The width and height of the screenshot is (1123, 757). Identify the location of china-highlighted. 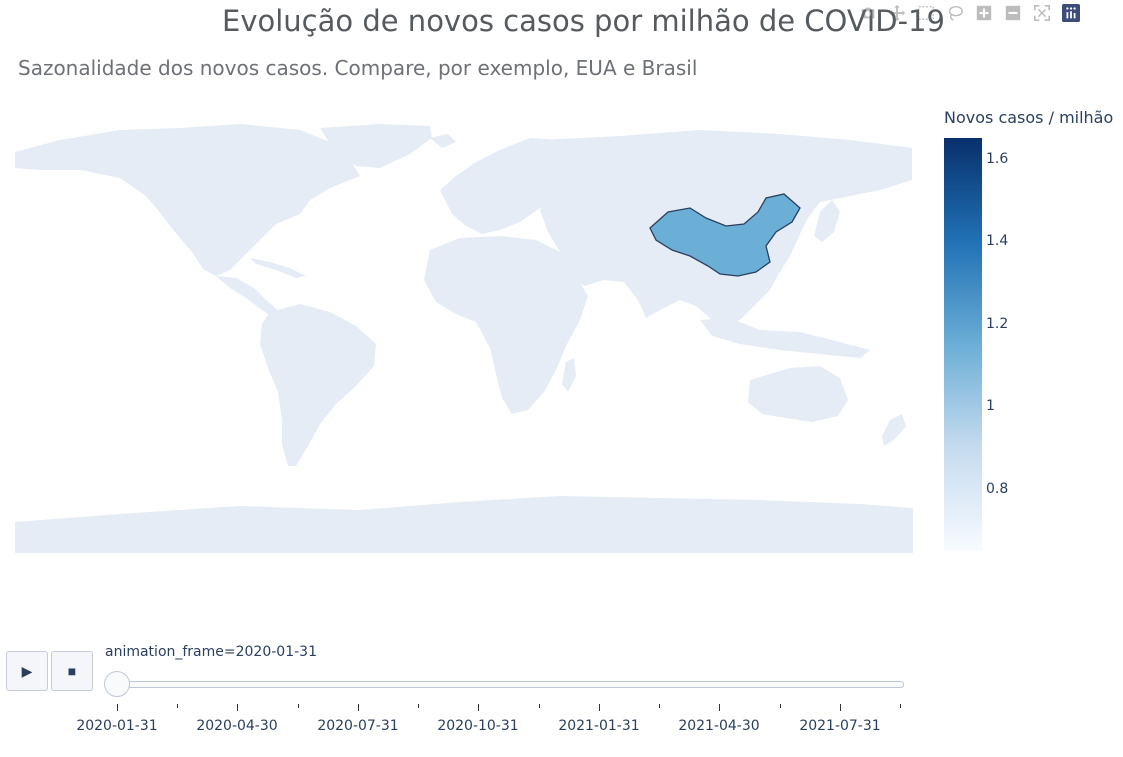
(725, 235).